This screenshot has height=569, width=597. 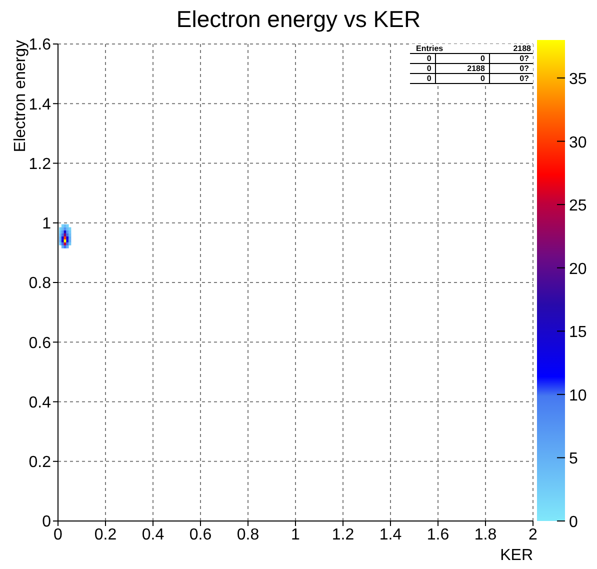 I want to click on x-tick-label: 1.6, so click(x=438, y=535).